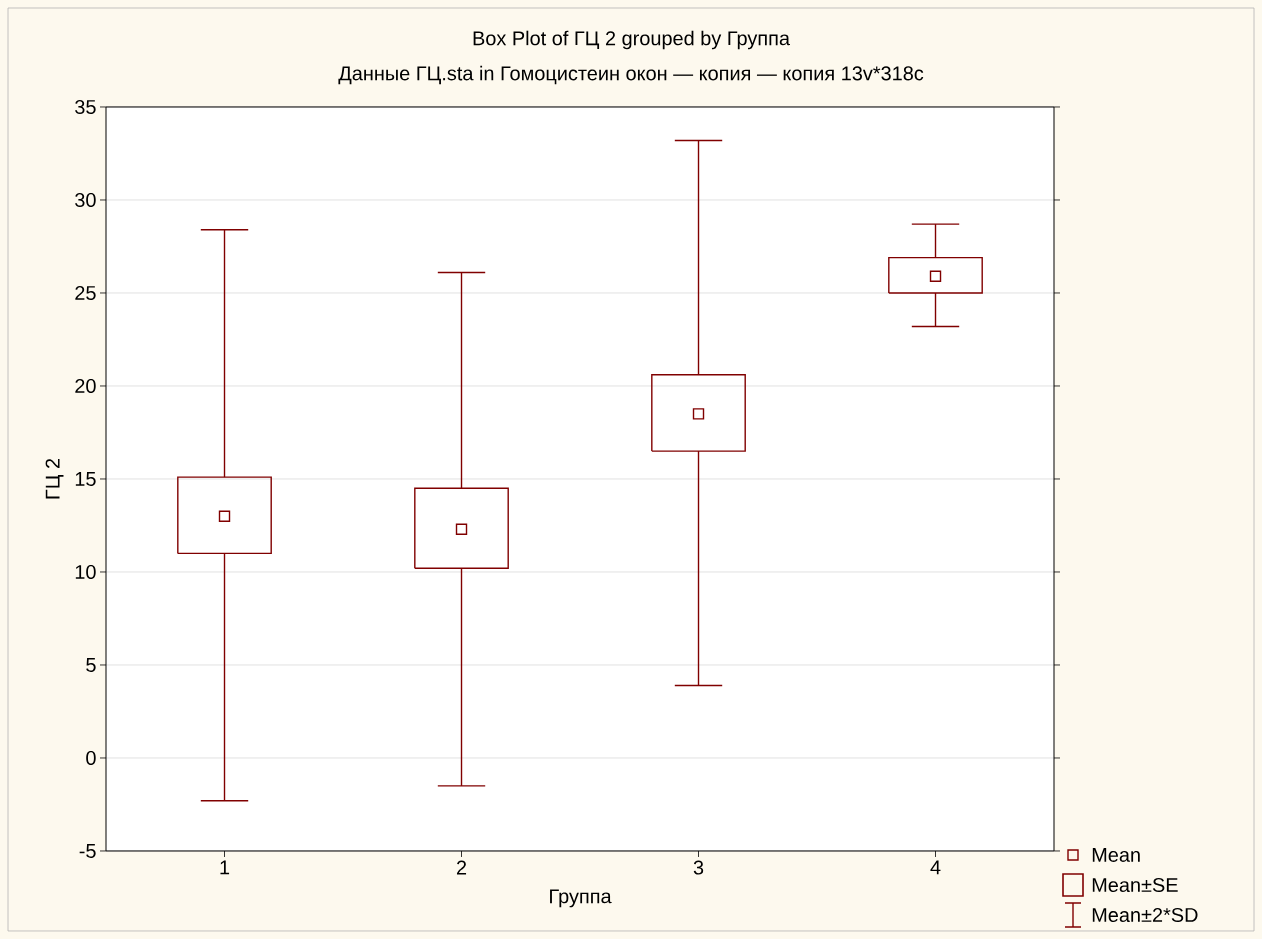 The image size is (1262, 939). I want to click on x-axis-title: Группа, so click(581, 898).